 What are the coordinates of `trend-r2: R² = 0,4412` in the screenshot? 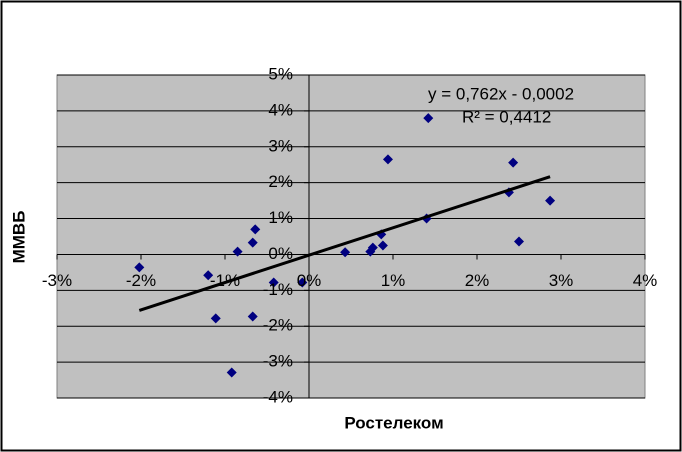 It's located at (506, 116).